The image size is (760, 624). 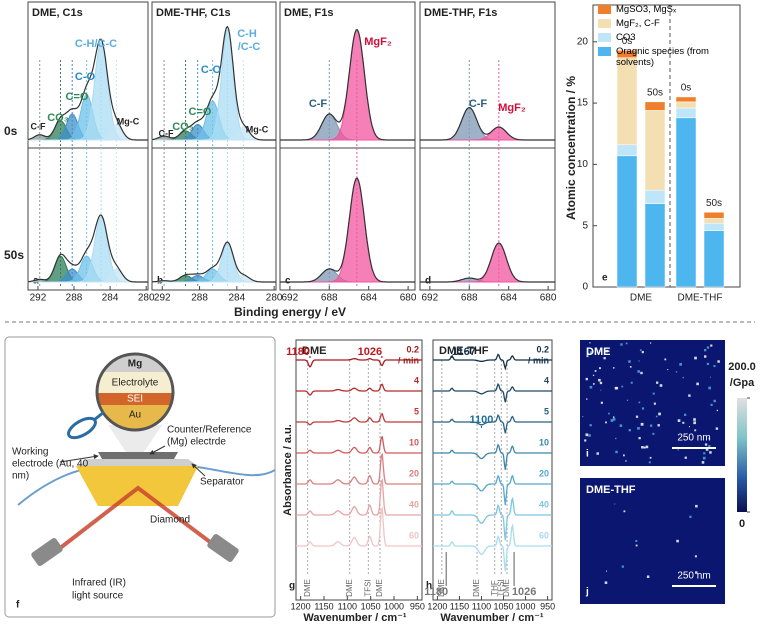 I want to click on trace-label: 10, so click(x=414, y=442).